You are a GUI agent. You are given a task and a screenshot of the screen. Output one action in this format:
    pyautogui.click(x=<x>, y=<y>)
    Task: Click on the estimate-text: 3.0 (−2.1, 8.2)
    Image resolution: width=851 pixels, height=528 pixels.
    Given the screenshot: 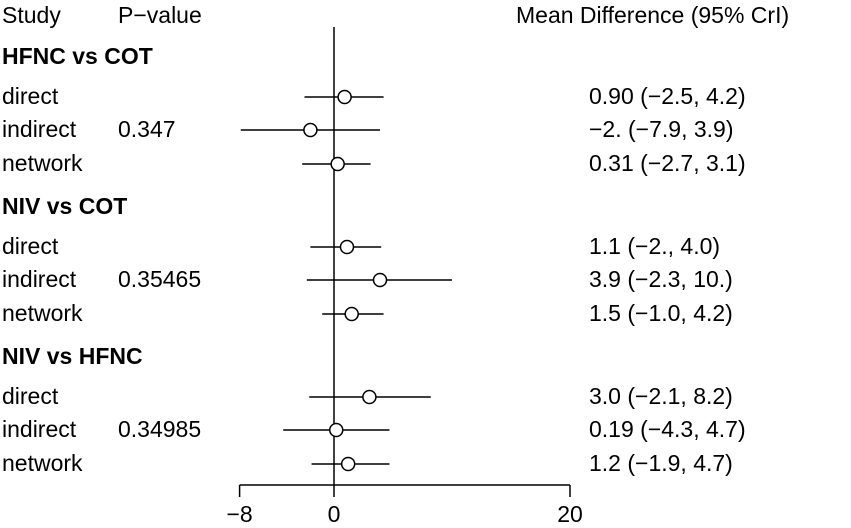 What is the action you would take?
    pyautogui.click(x=661, y=396)
    